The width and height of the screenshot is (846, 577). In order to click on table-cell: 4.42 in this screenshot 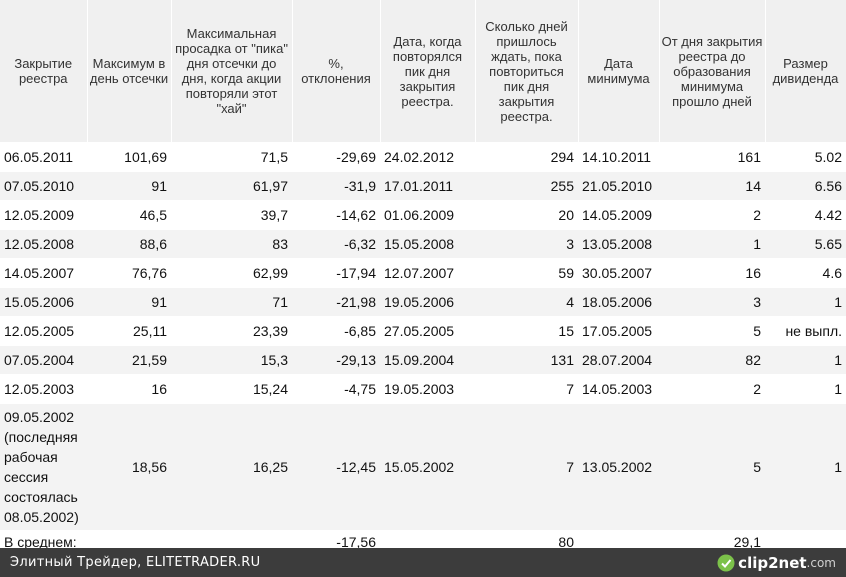, I will do `click(805, 215)`.